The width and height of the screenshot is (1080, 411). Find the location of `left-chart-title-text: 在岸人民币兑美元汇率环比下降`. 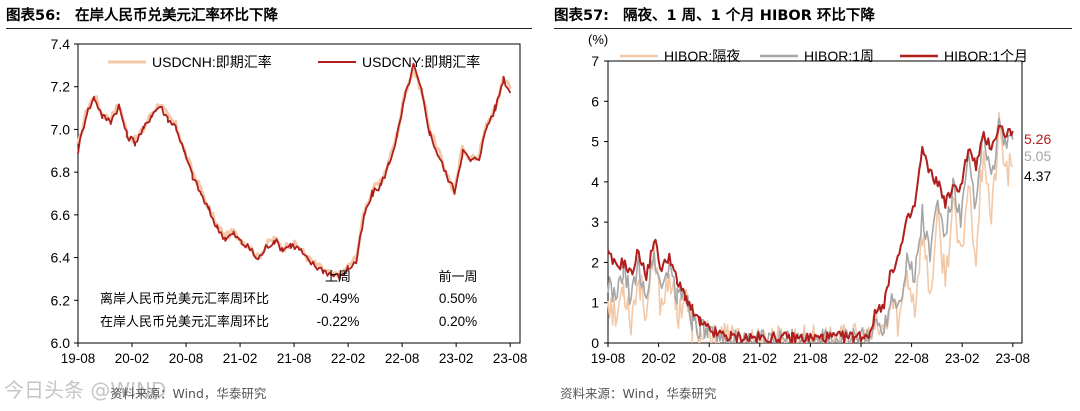

left-chart-title-text: 在岸人民币兑美元汇率环比下降 is located at coordinates (176, 16).